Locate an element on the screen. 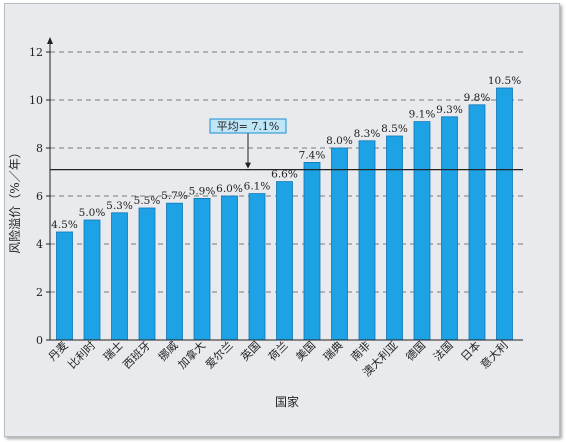  value-label-6: 6.0% is located at coordinates (229, 189).